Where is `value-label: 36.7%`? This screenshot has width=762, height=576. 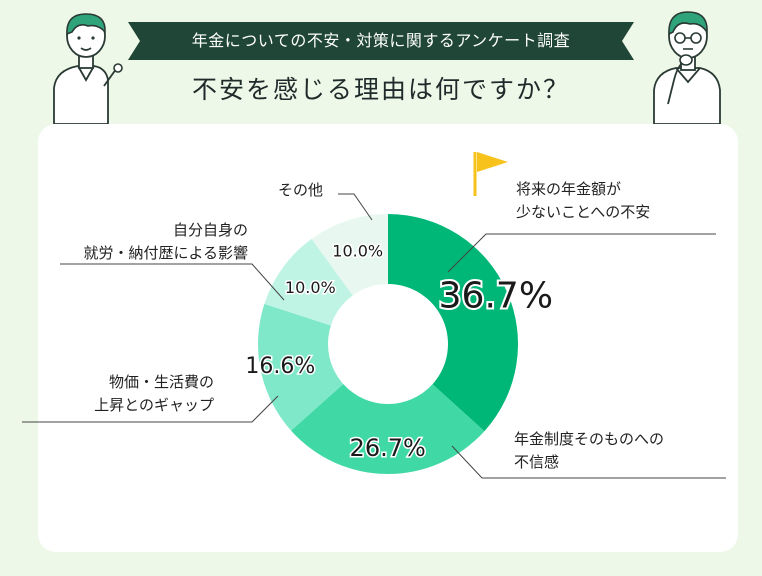 value-label: 36.7% is located at coordinates (496, 296).